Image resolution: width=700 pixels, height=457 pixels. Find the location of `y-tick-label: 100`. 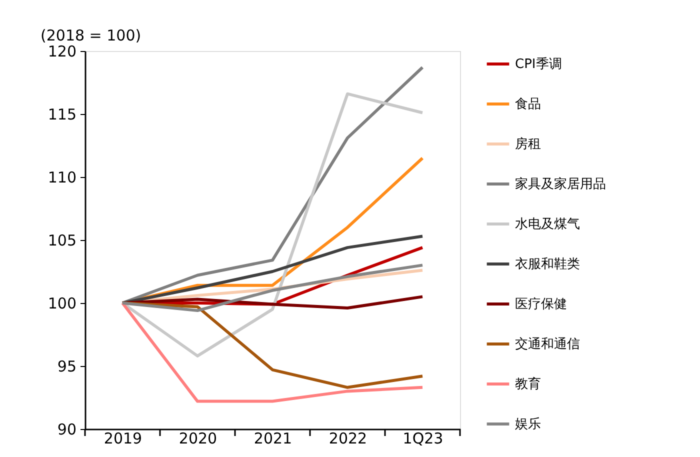

y-tick-label: 100 is located at coordinates (62, 303).